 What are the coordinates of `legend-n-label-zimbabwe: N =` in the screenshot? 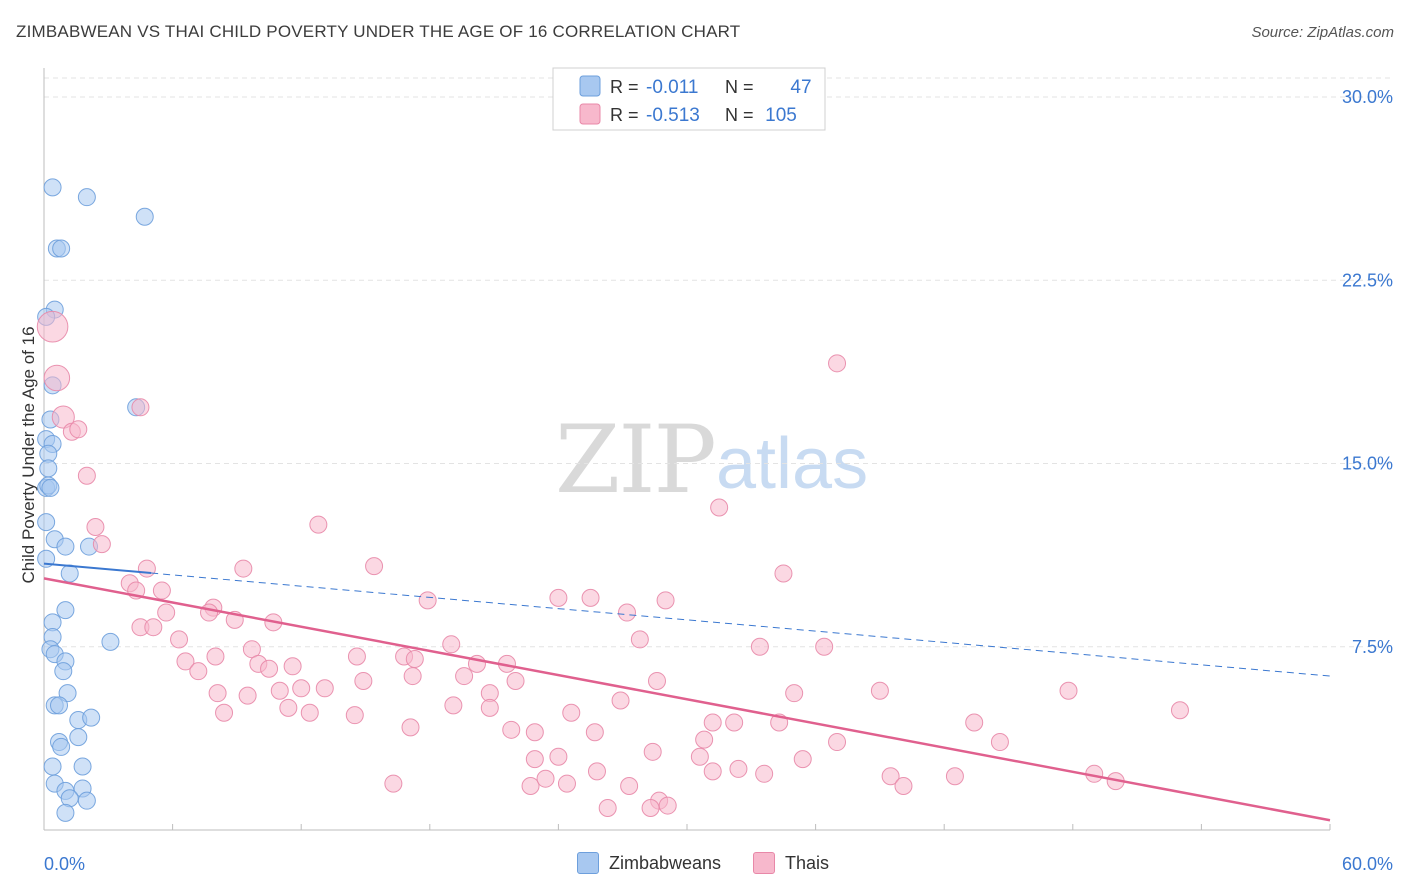 It's located at (739, 87).